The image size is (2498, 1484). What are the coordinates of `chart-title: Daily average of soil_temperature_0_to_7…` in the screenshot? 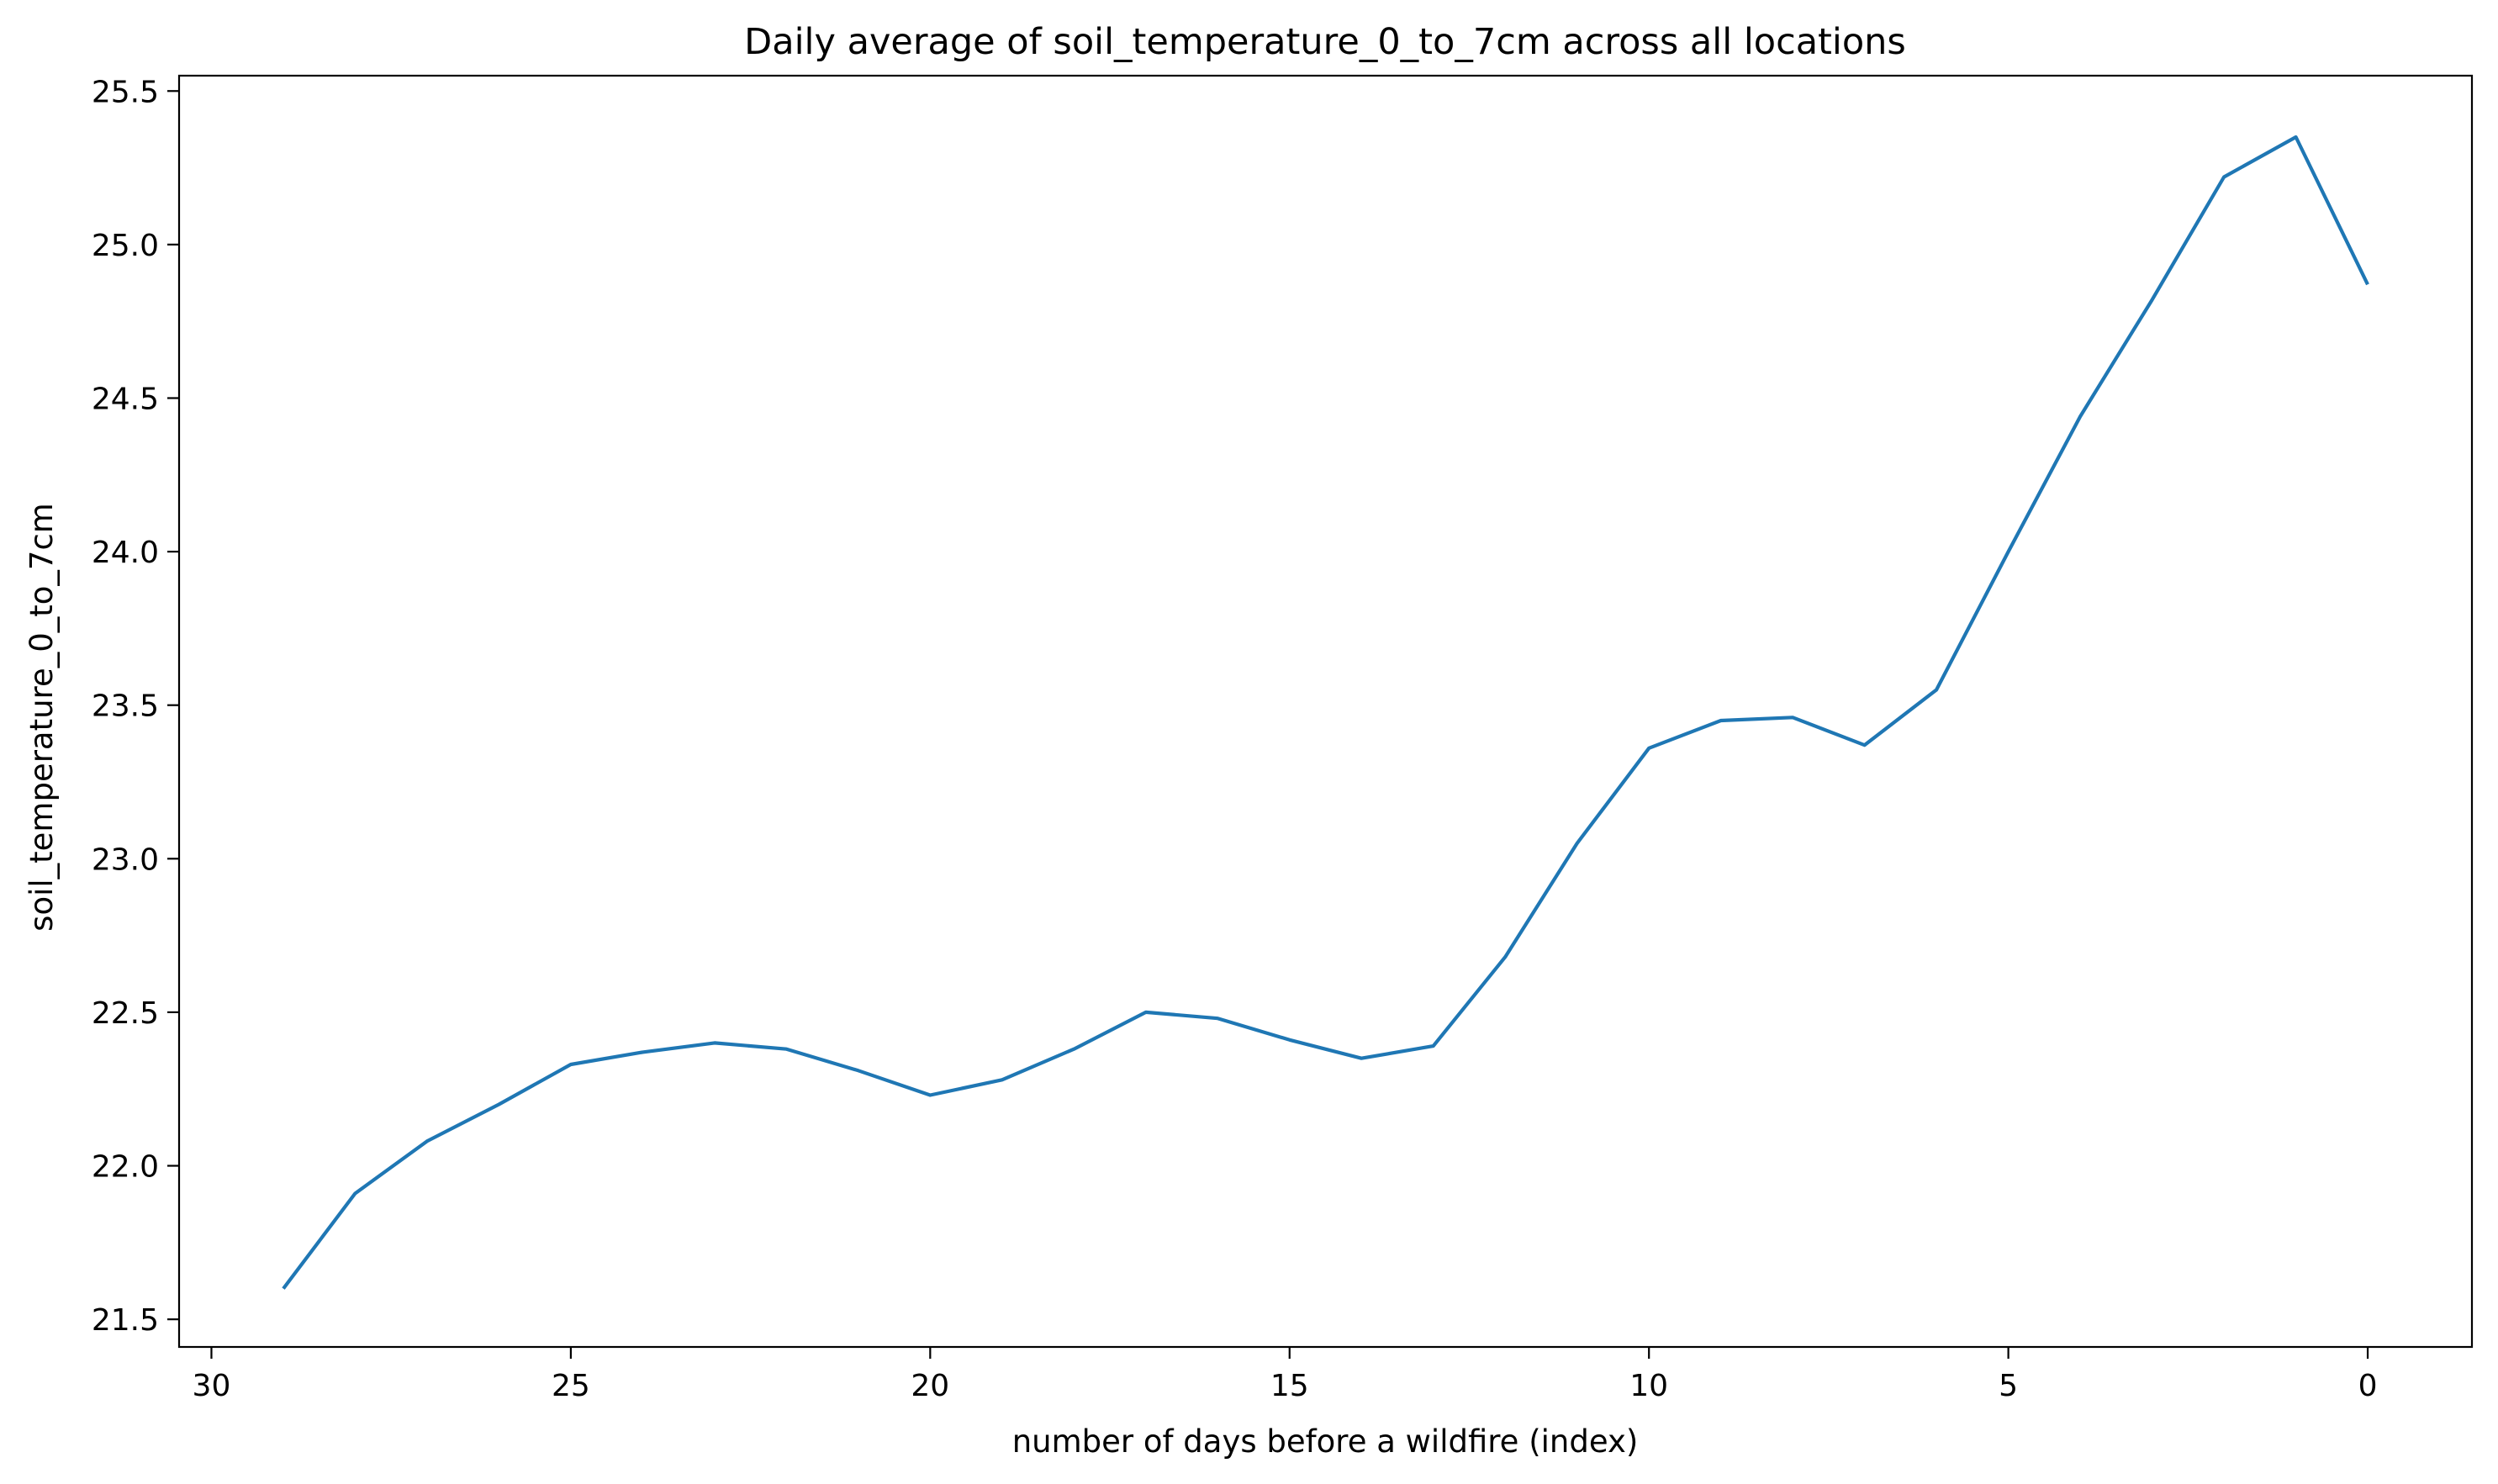 It's located at (1325, 42).